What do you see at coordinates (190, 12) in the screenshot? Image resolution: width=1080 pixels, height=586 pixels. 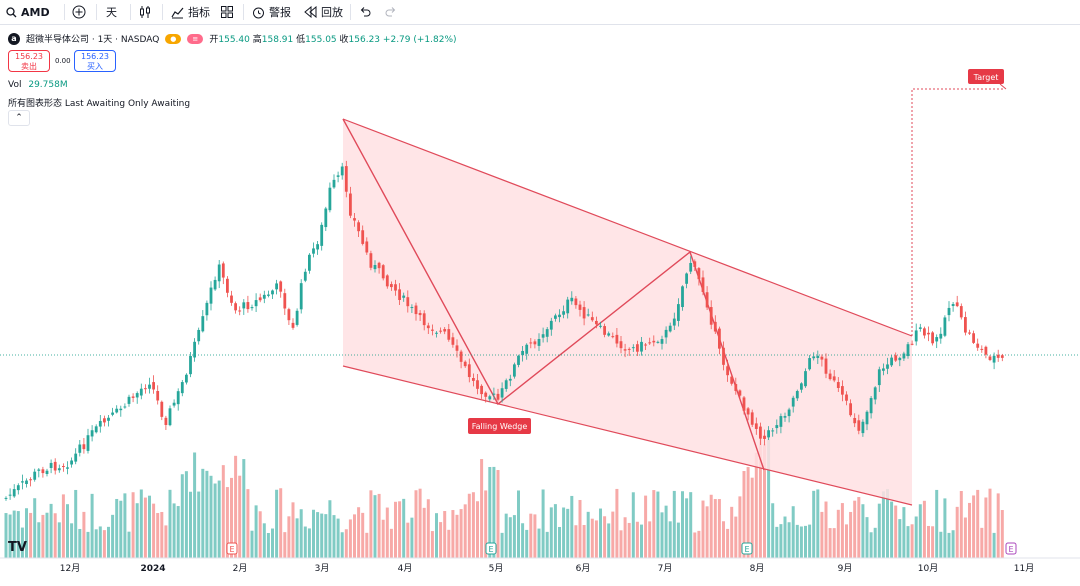 I see `indicators-button: 指标` at bounding box center [190, 12].